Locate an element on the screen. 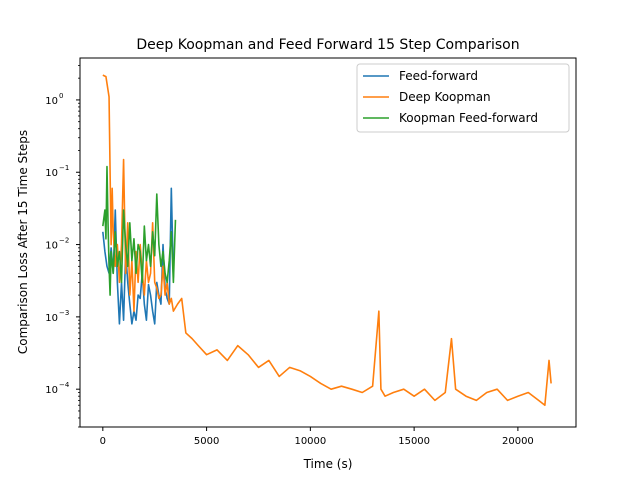 The height and width of the screenshot is (480, 640). y-tick-exponent: −4 is located at coordinates (64, 385).